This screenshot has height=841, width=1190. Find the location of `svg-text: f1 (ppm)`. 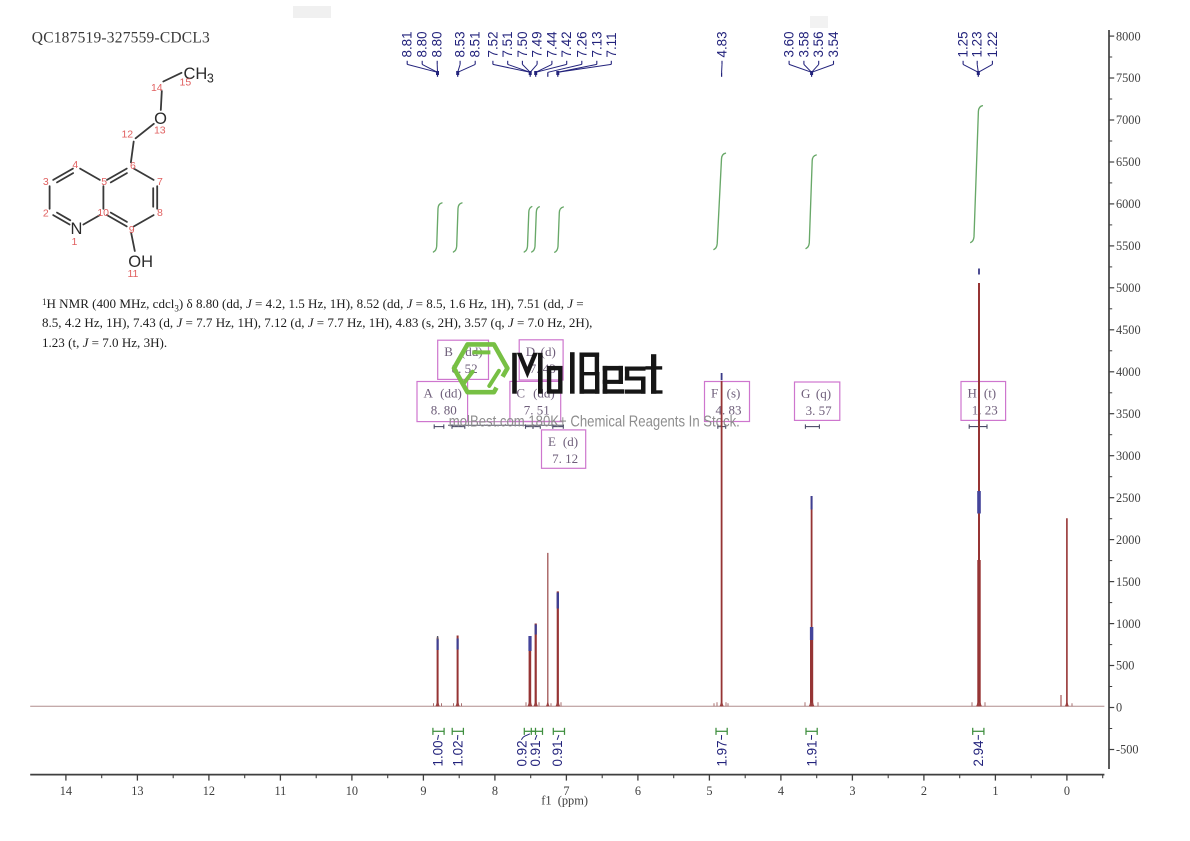

svg-text: f1 (ppm) is located at coordinates (564, 801).